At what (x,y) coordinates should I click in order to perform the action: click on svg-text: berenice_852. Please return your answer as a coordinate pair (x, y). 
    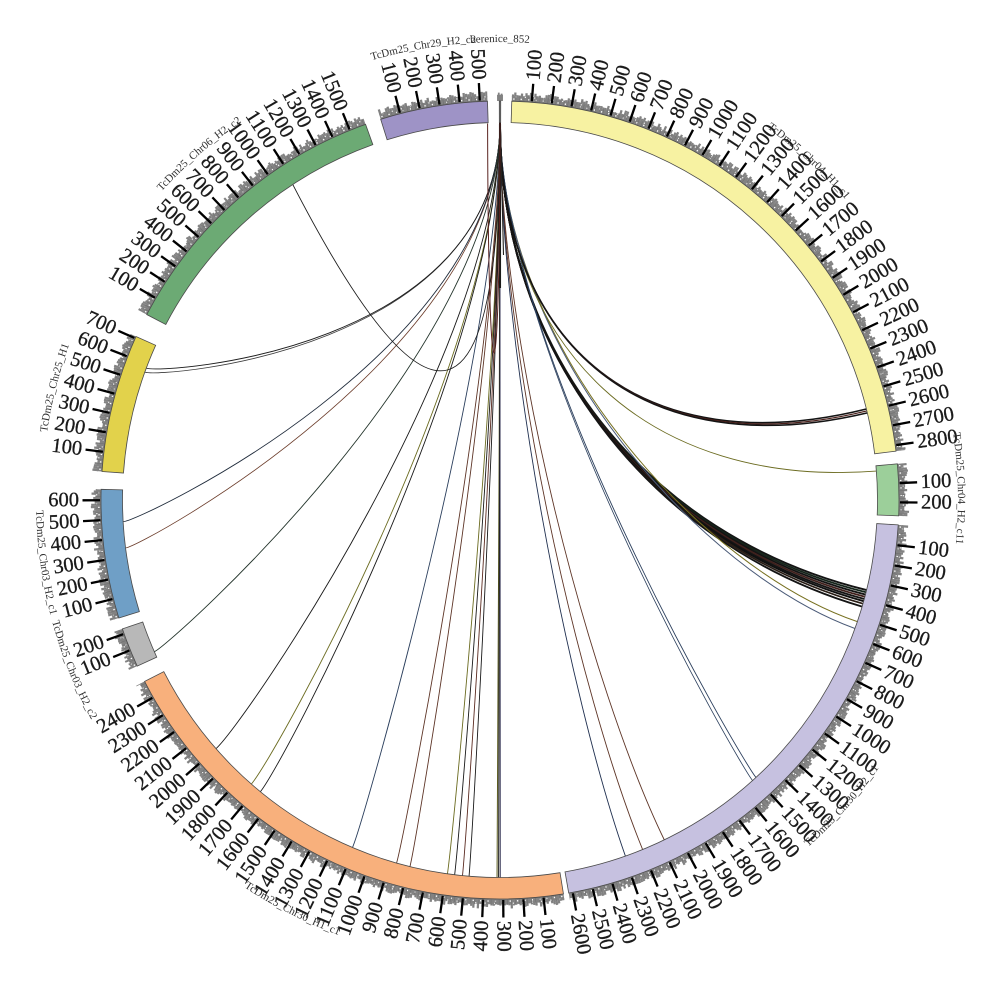
    Looking at the image, I should click on (500, 39).